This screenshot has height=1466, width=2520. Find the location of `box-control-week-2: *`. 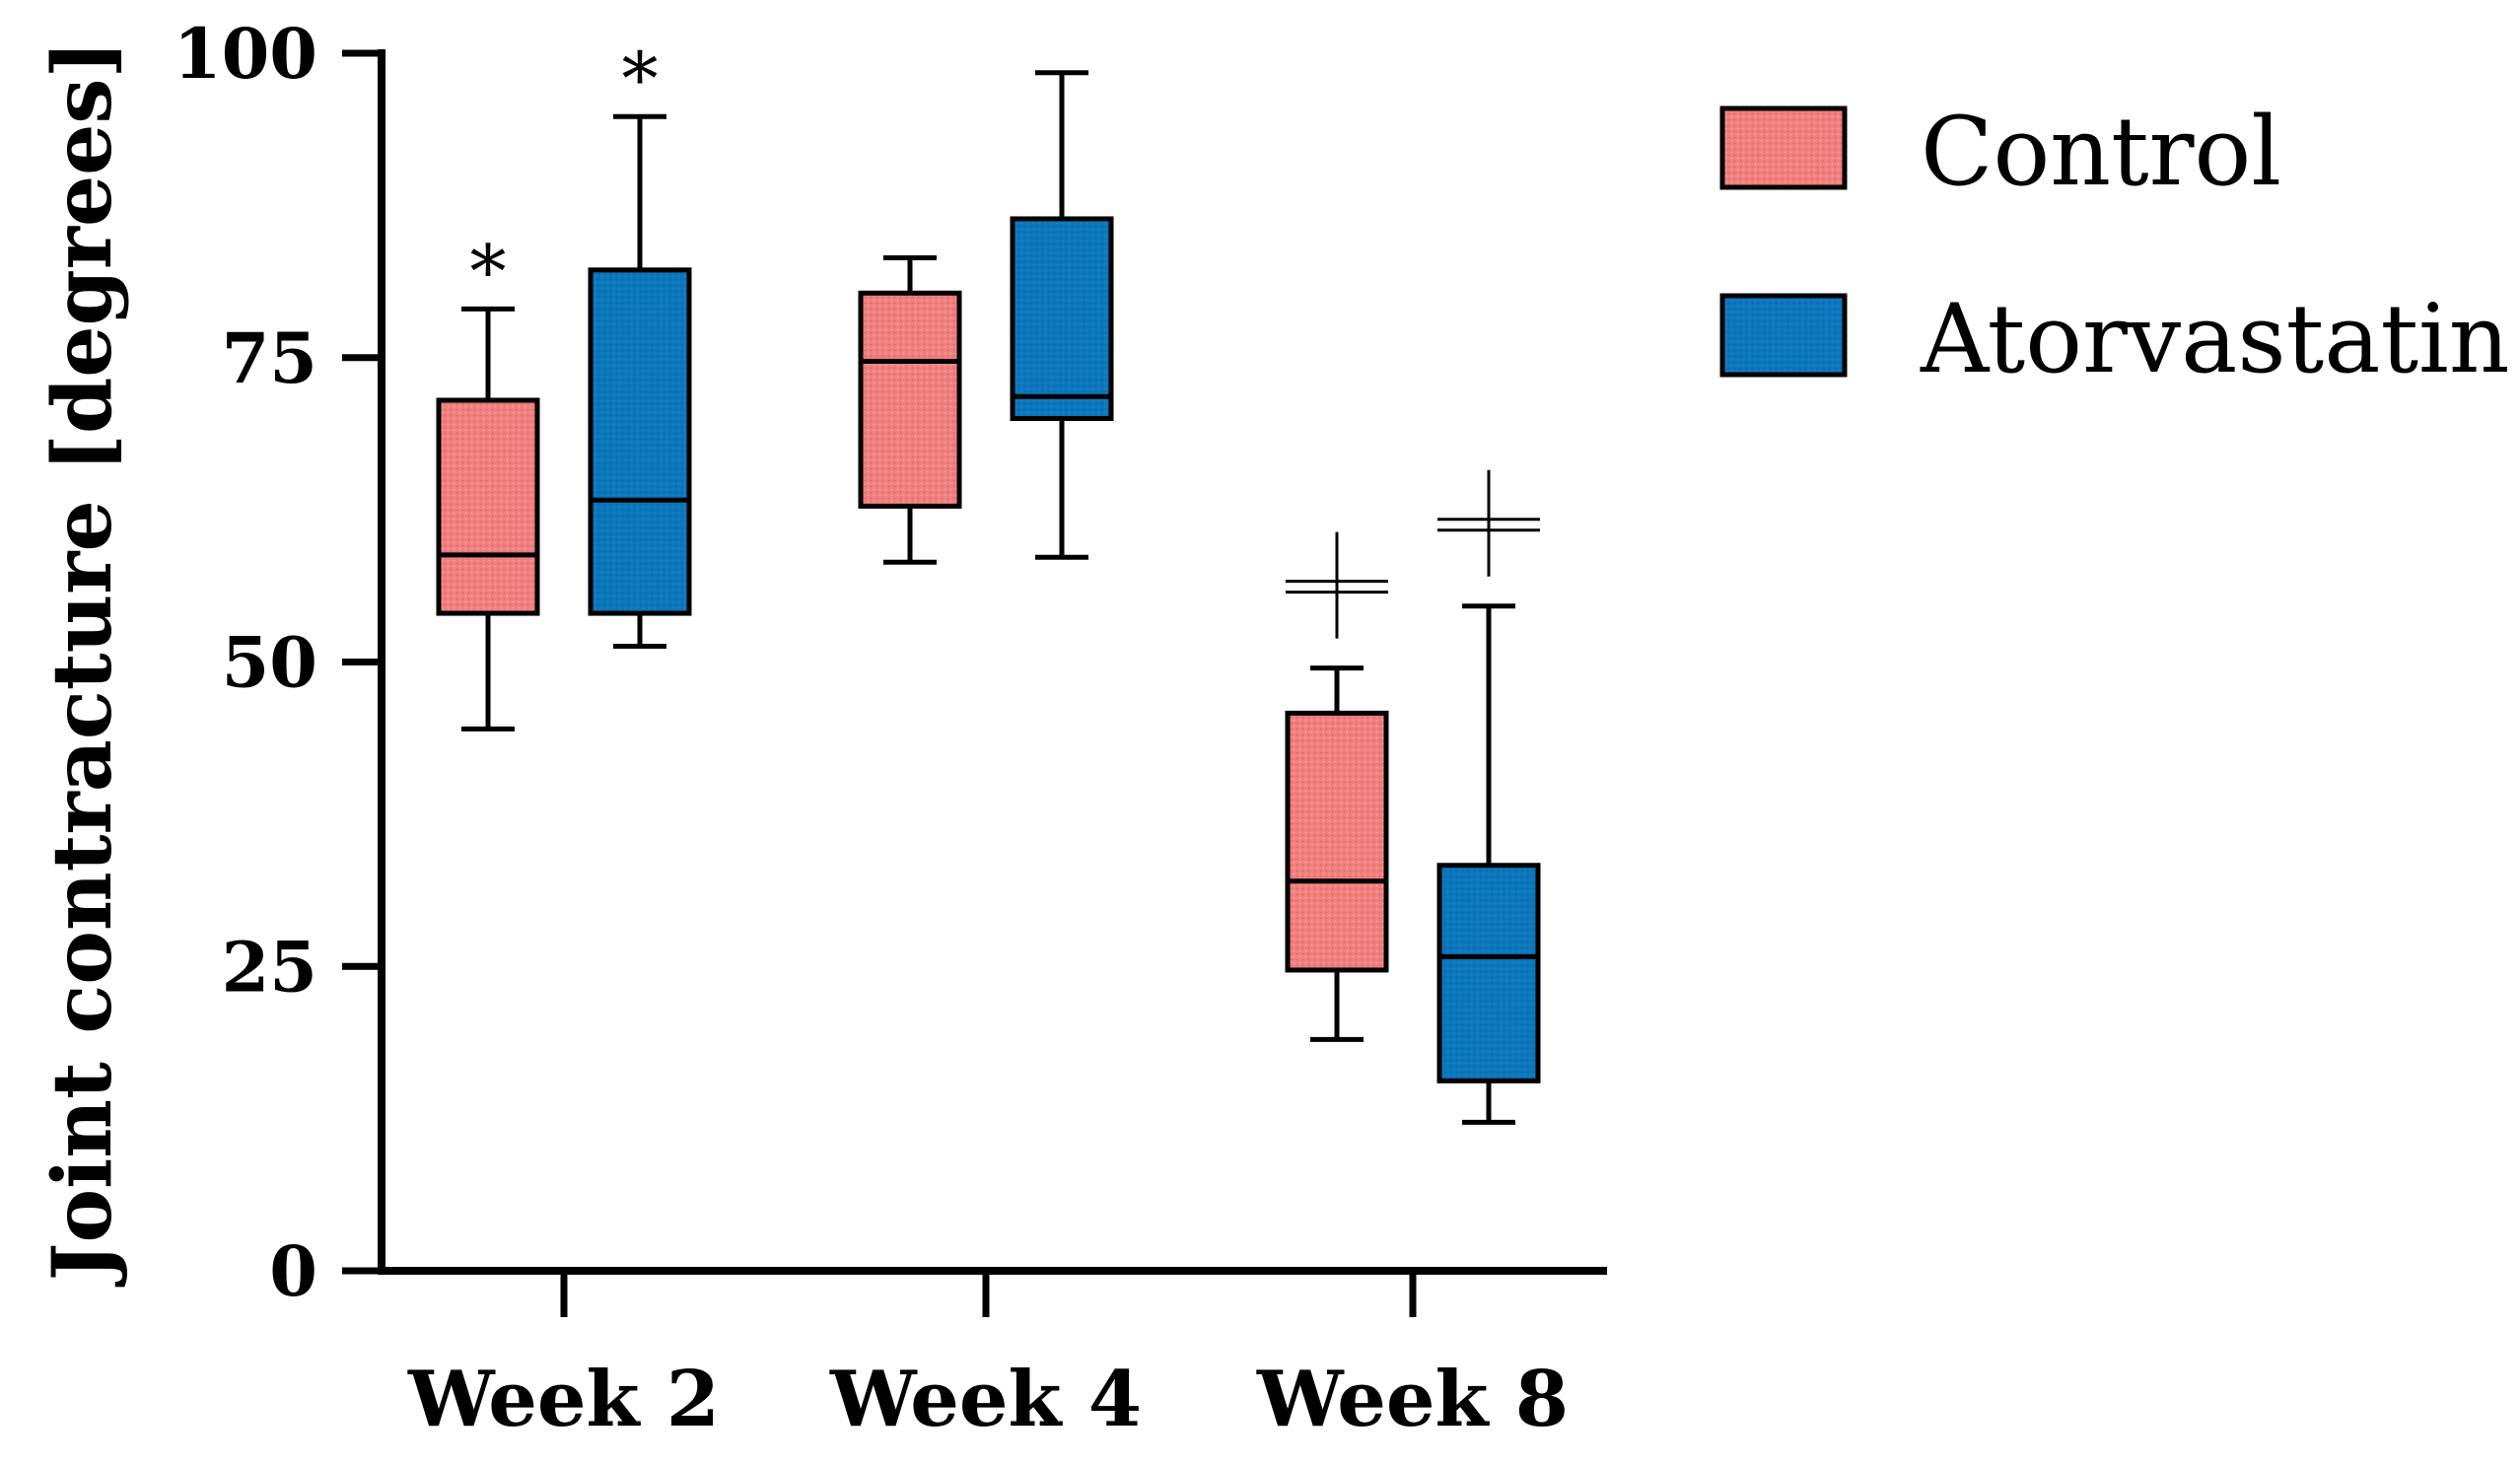

box-control-week-2: * is located at coordinates (488, 481).